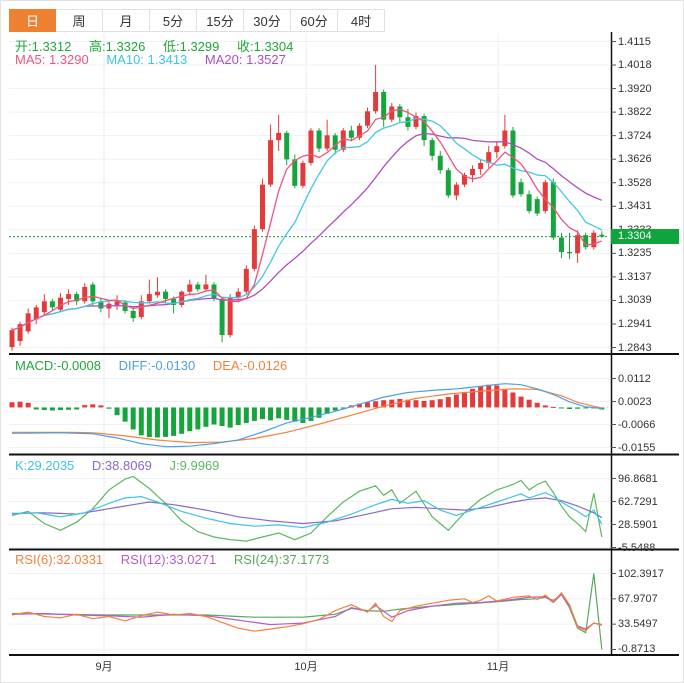 This screenshot has height=683, width=684. I want to click on ma-legend: MA5: 1.3290 MA10: 1.3413 MA20: 1.3527, so click(157, 59).